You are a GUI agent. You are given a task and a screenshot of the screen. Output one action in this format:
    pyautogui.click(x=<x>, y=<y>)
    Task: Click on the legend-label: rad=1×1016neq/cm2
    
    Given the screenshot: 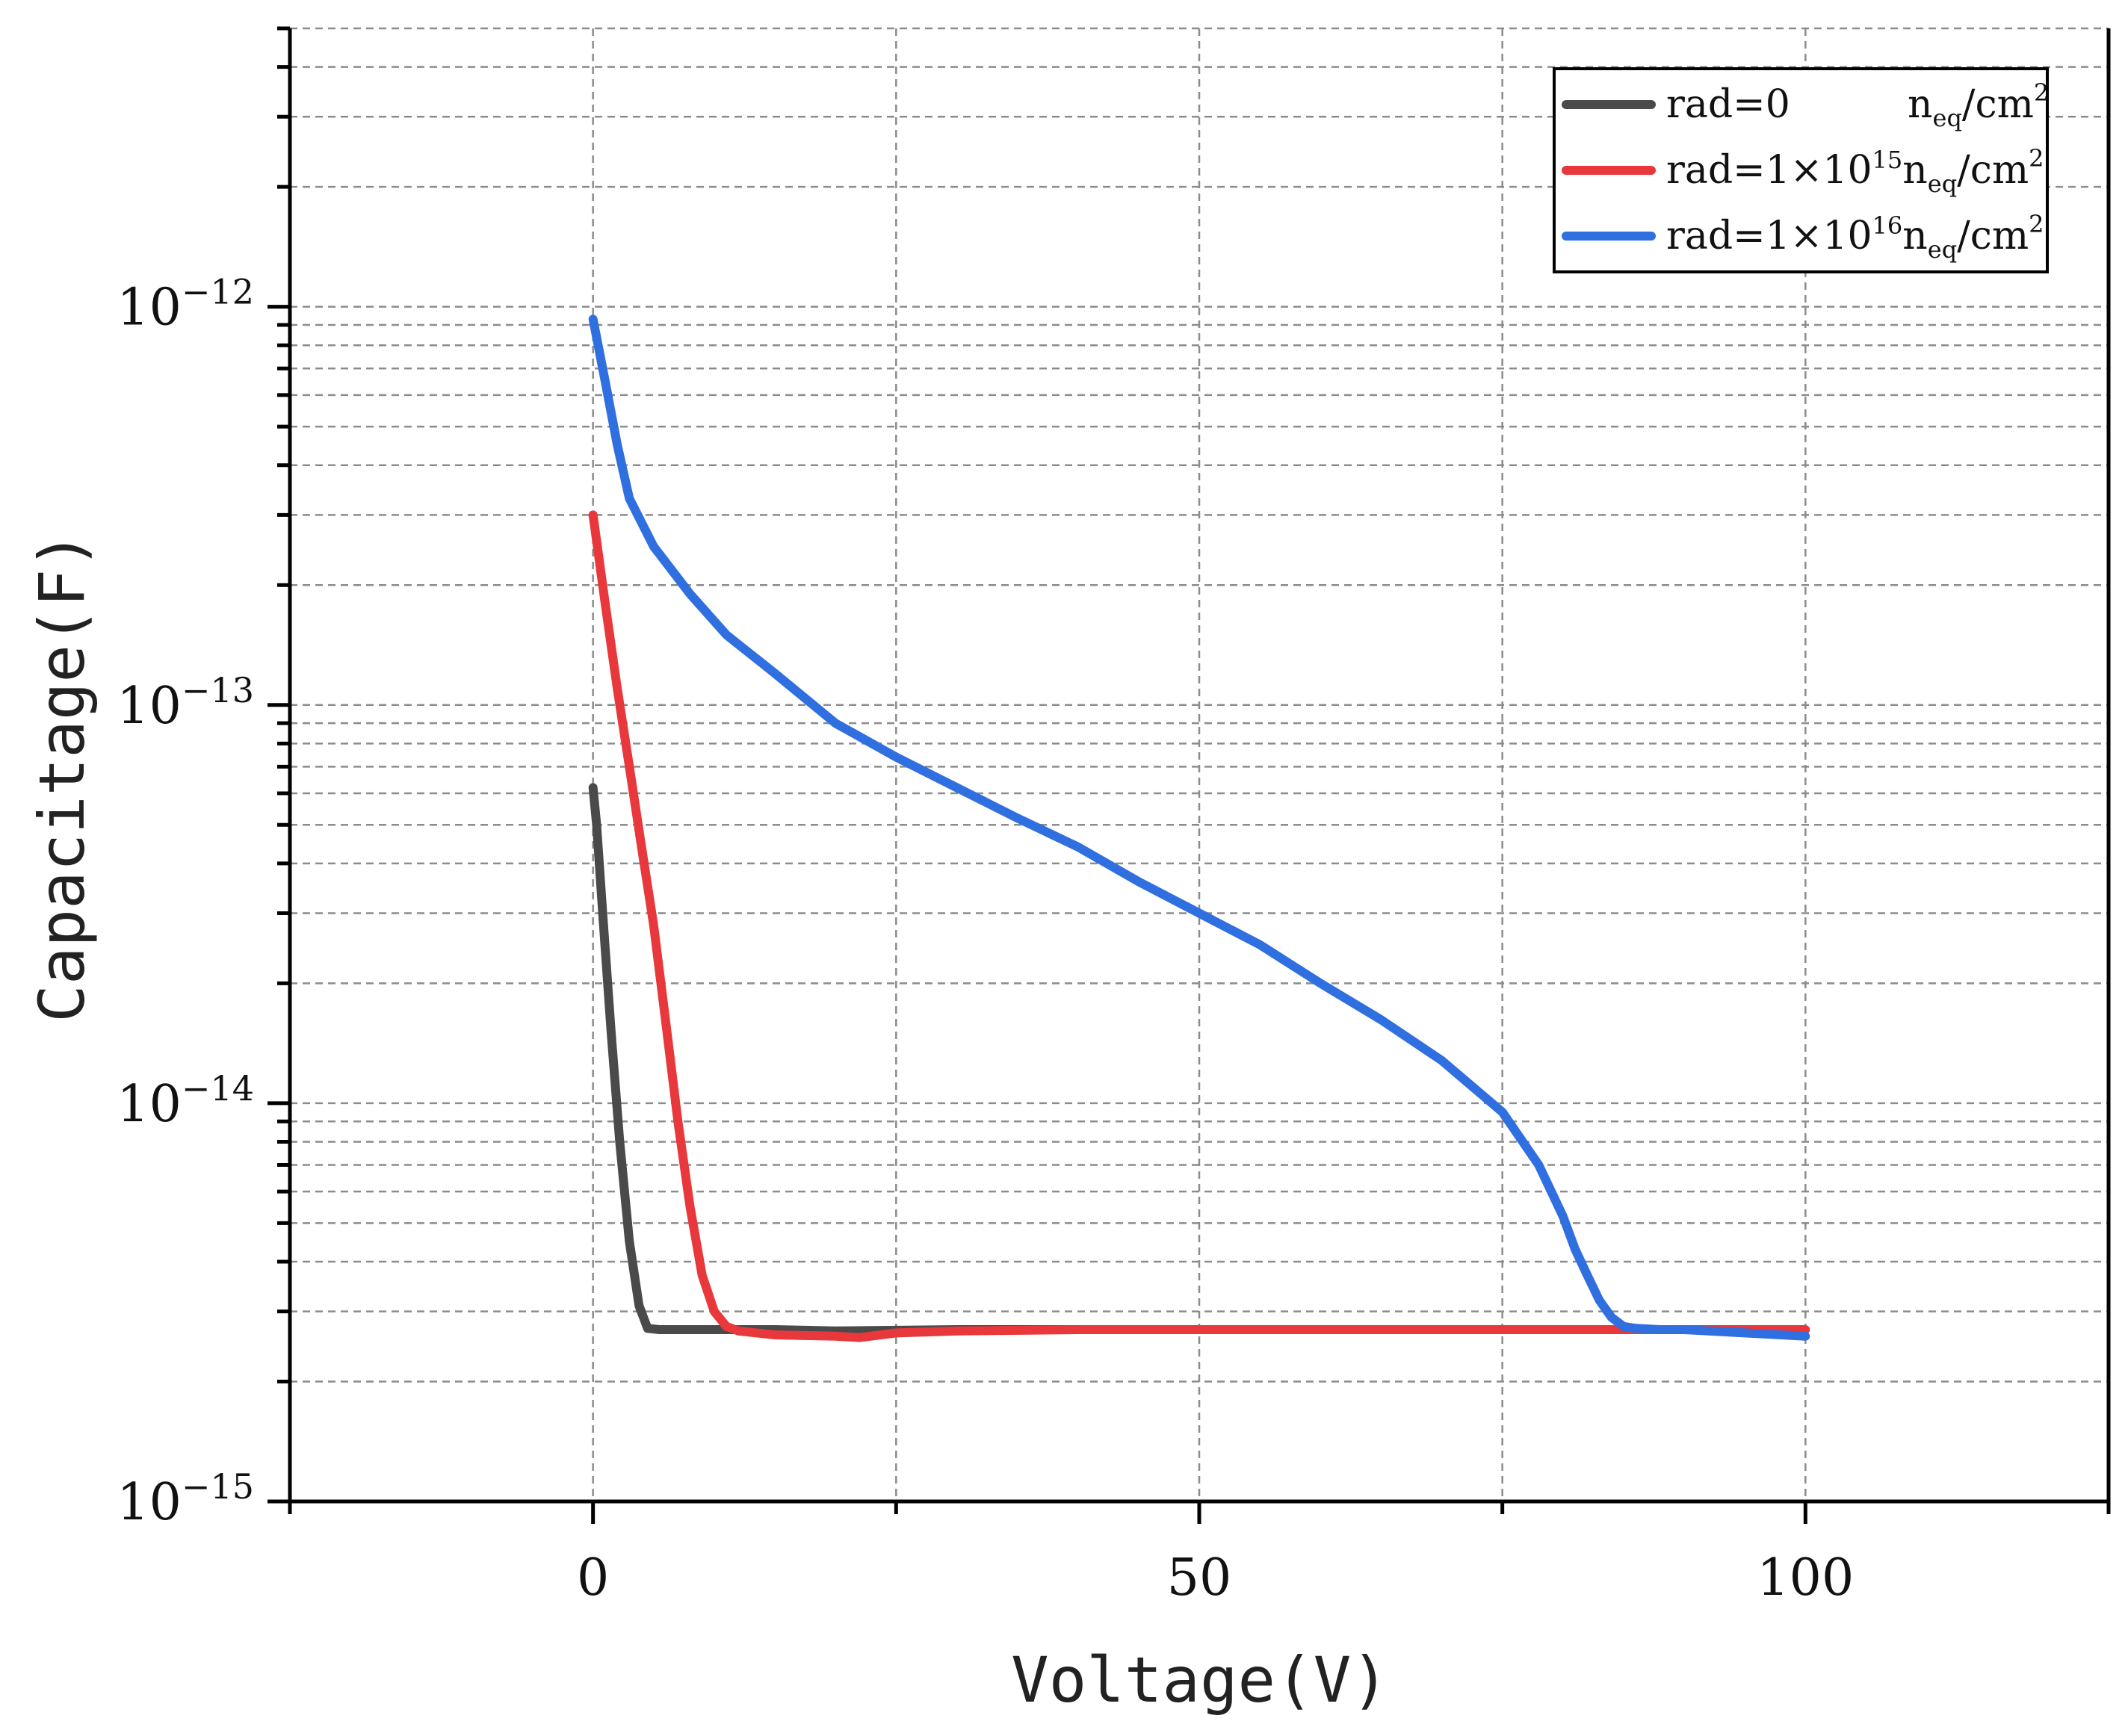 What is the action you would take?
    pyautogui.click(x=1855, y=237)
    